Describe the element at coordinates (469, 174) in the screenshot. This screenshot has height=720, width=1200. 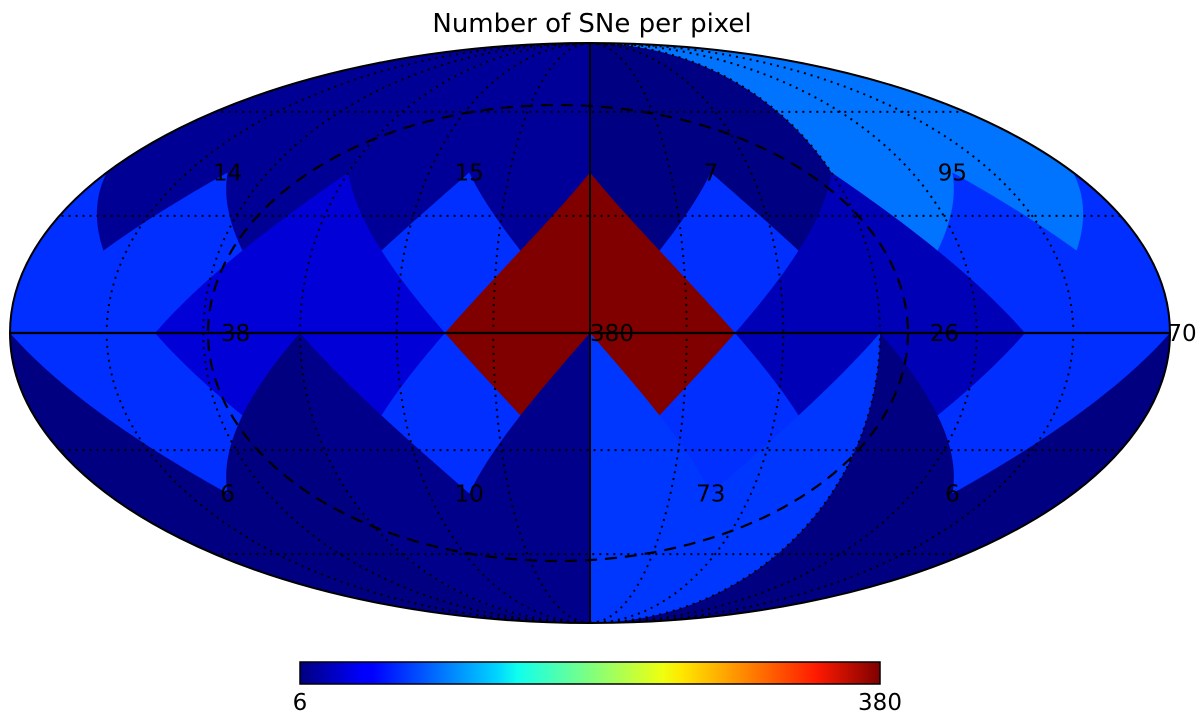
I see `pixel-label-north-2: 15` at that location.